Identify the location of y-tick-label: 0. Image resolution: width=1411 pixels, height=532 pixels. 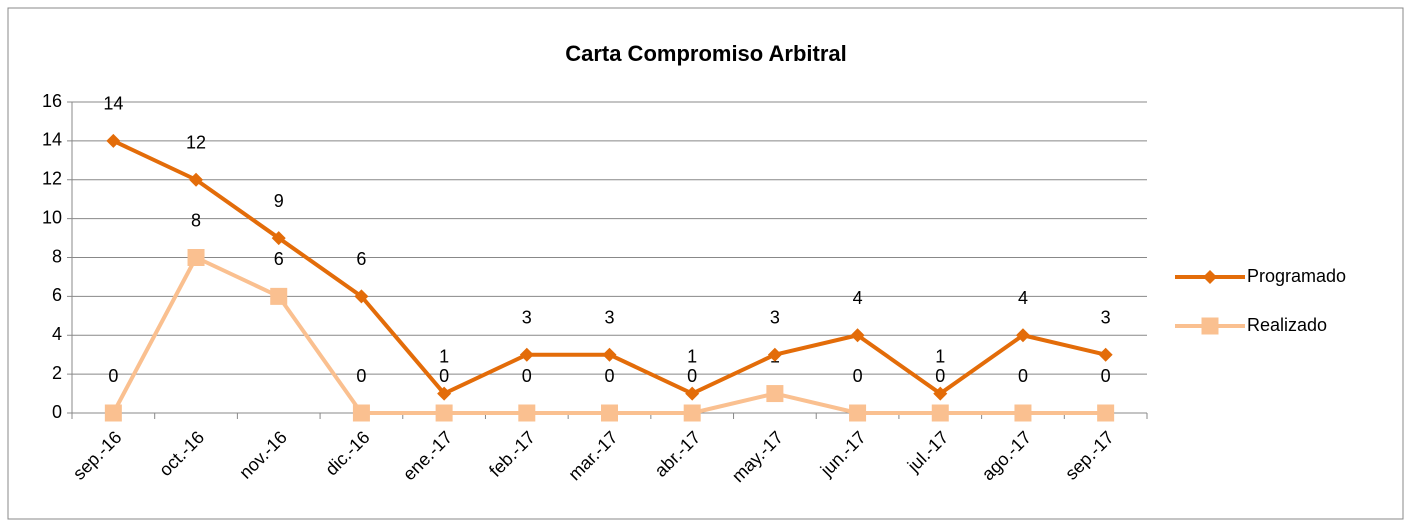
(57, 412).